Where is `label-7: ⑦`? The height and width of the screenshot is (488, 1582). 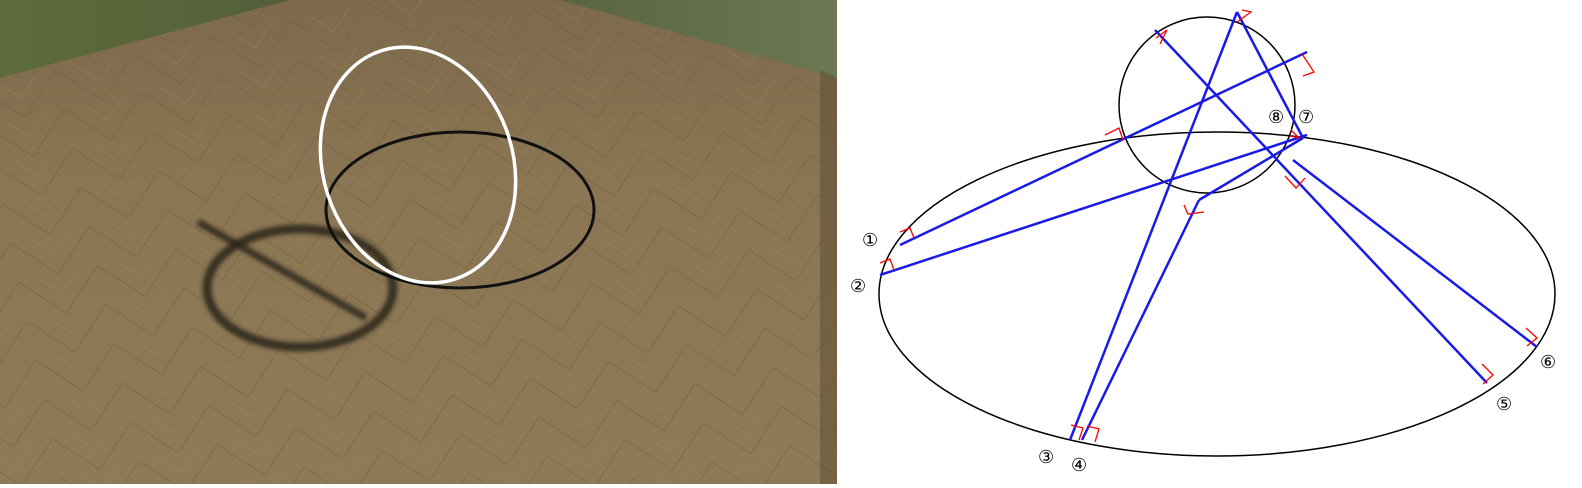 label-7: ⑦ is located at coordinates (1306, 117).